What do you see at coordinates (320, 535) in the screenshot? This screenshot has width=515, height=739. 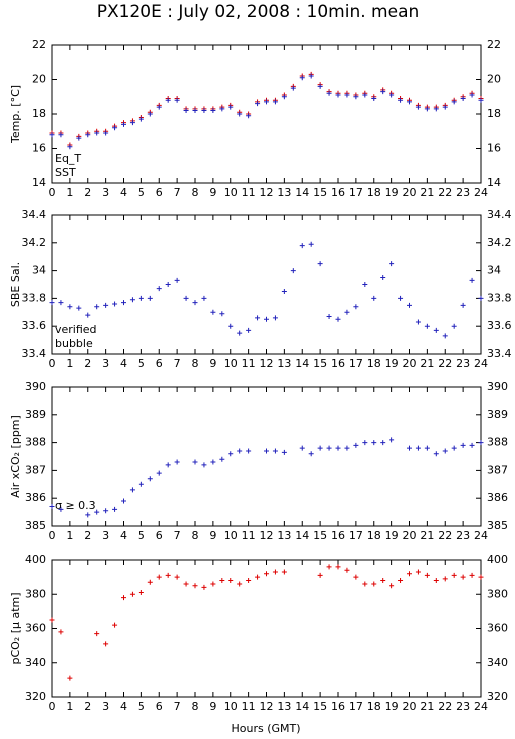 I see `x-tick-label: 15` at bounding box center [320, 535].